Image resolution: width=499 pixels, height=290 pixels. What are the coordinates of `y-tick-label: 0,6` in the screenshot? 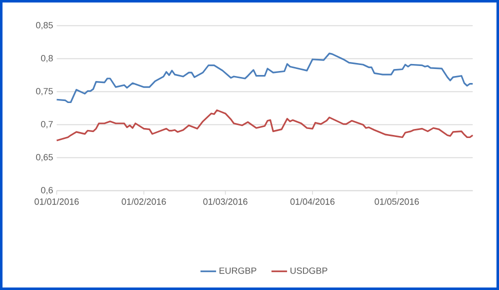 It's located at (47, 190).